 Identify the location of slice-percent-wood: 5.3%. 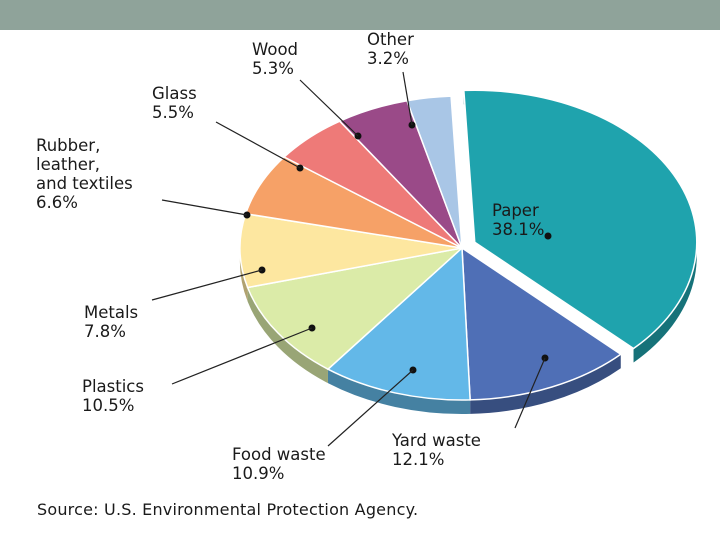
(273, 68).